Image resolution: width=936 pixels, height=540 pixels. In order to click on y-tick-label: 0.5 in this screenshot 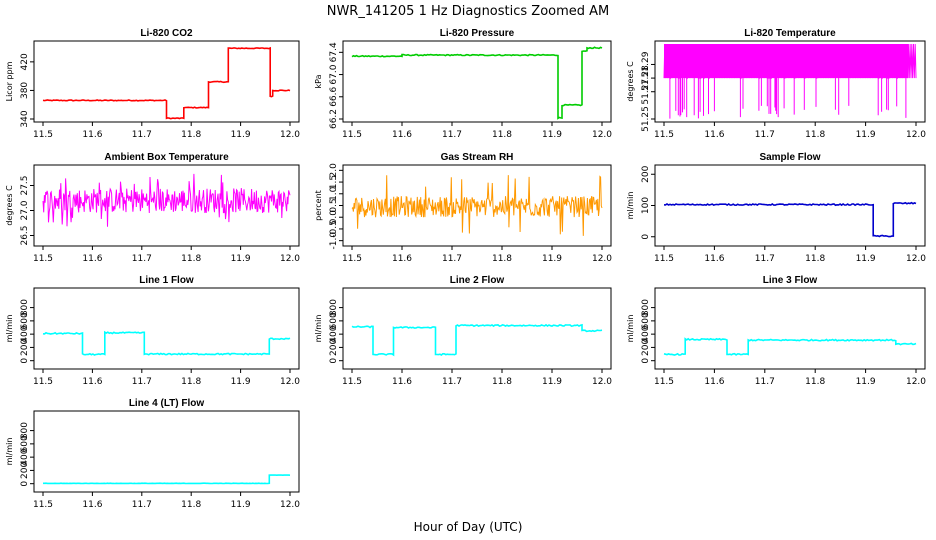, I will do `click(334, 205)`.